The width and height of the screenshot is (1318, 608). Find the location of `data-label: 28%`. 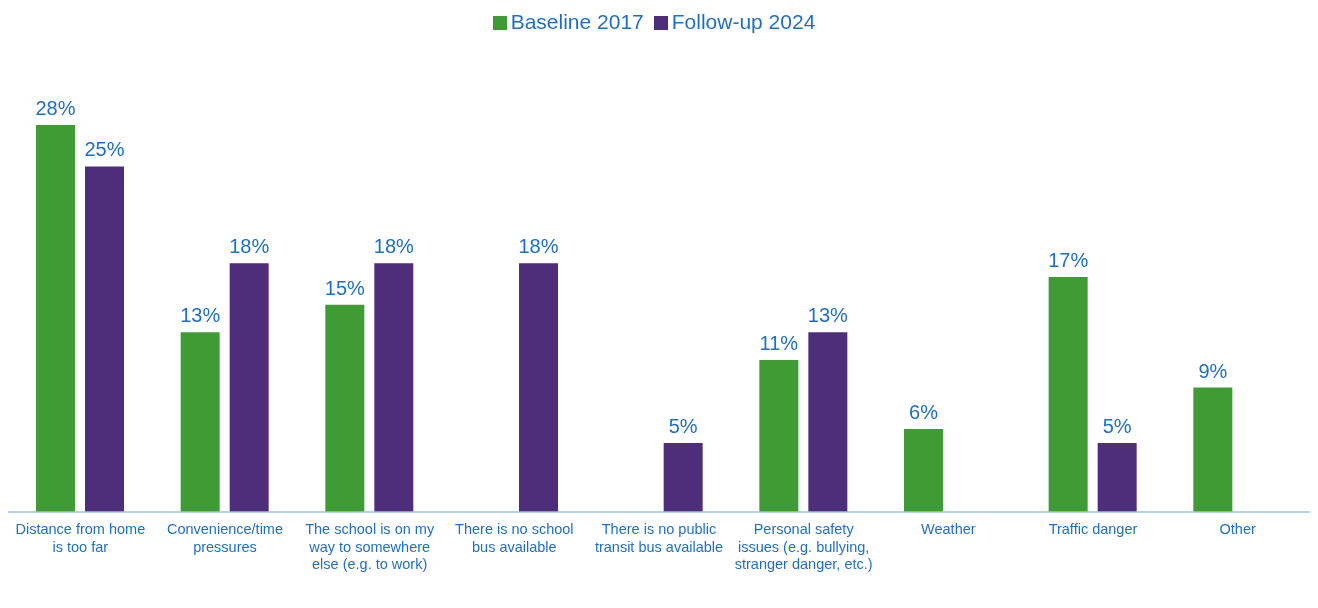

data-label: 28% is located at coordinates (55, 108).